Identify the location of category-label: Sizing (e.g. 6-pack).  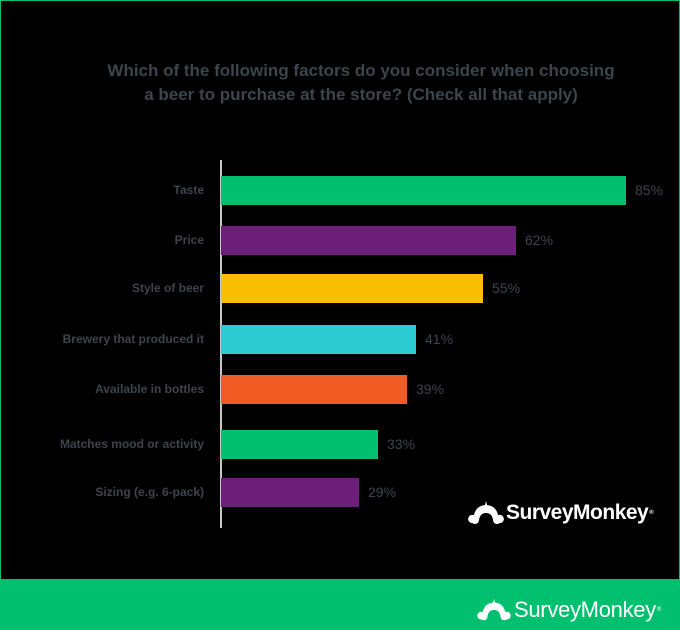
(149, 492).